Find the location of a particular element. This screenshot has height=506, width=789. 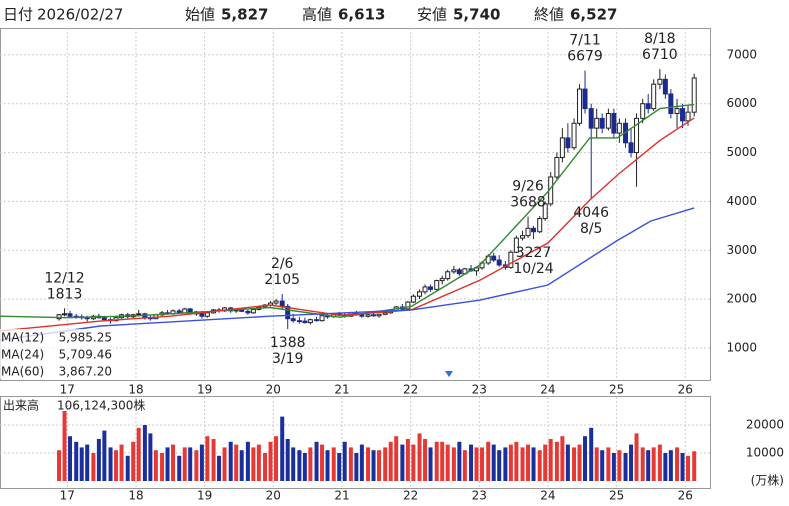

volume-title: 出来高 is located at coordinates (21, 405).